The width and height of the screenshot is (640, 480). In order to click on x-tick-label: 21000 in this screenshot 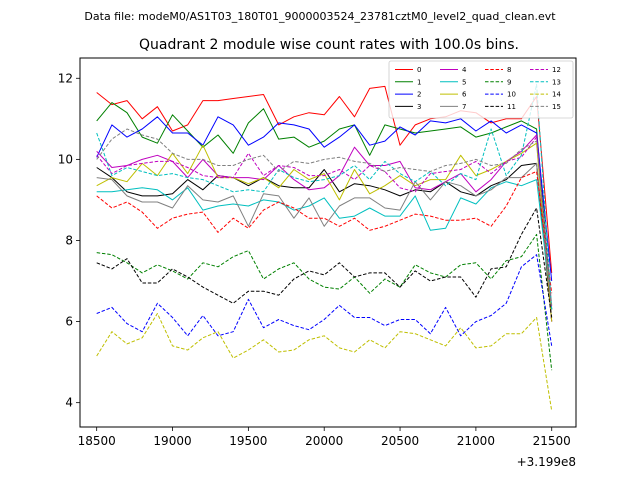, I will do `click(476, 441)`.